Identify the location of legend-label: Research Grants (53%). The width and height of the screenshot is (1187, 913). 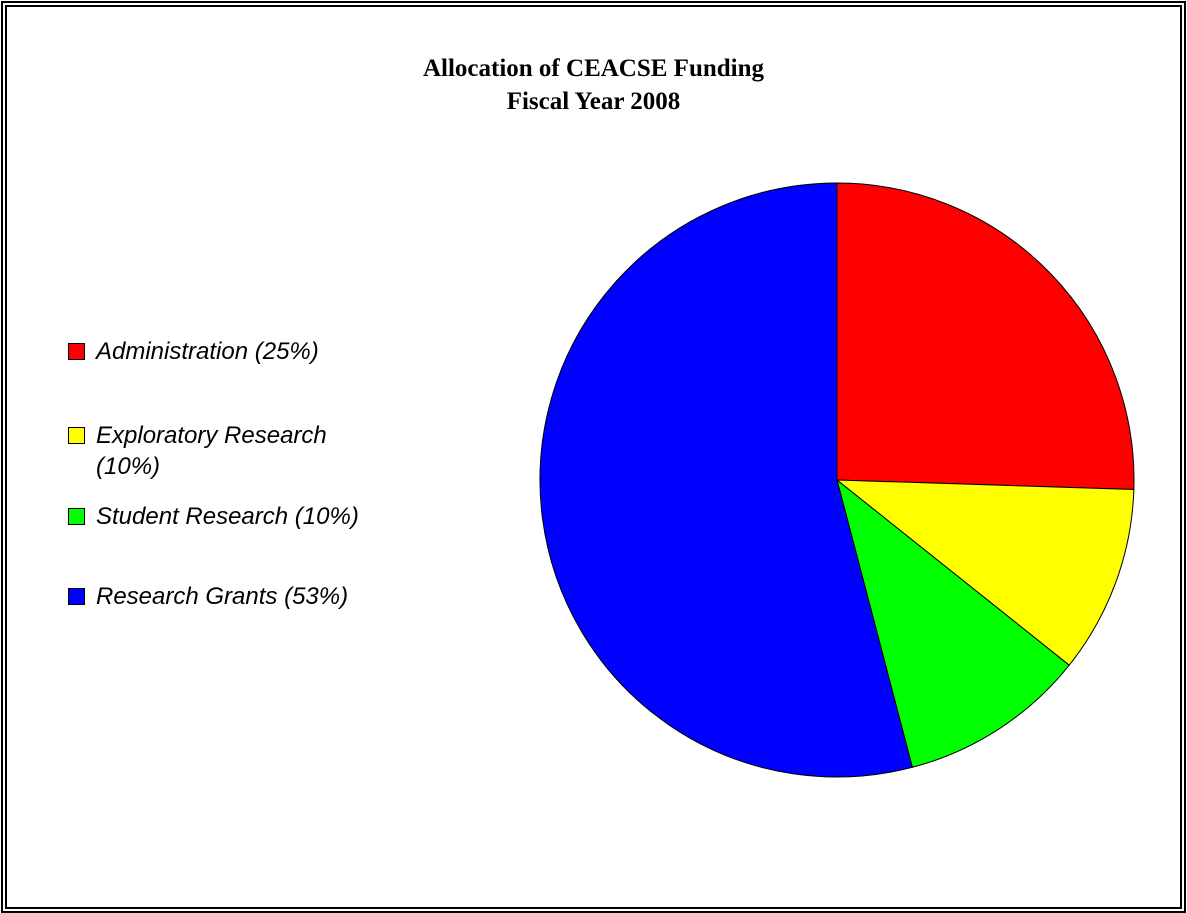
(222, 596).